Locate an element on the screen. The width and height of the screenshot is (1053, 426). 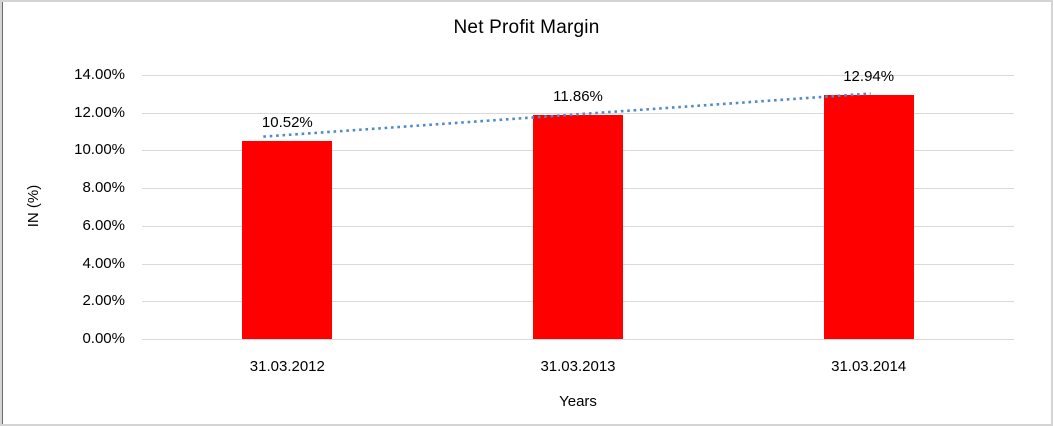
y-axis-tick-label: 8.00% is located at coordinates (103, 188).